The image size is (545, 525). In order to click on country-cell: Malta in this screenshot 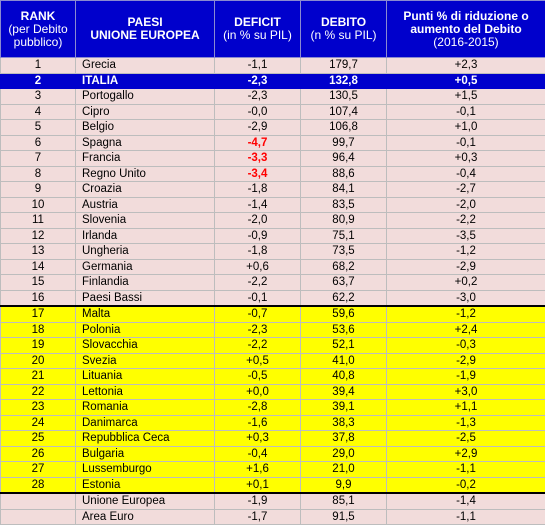, I will do `click(145, 314)`.